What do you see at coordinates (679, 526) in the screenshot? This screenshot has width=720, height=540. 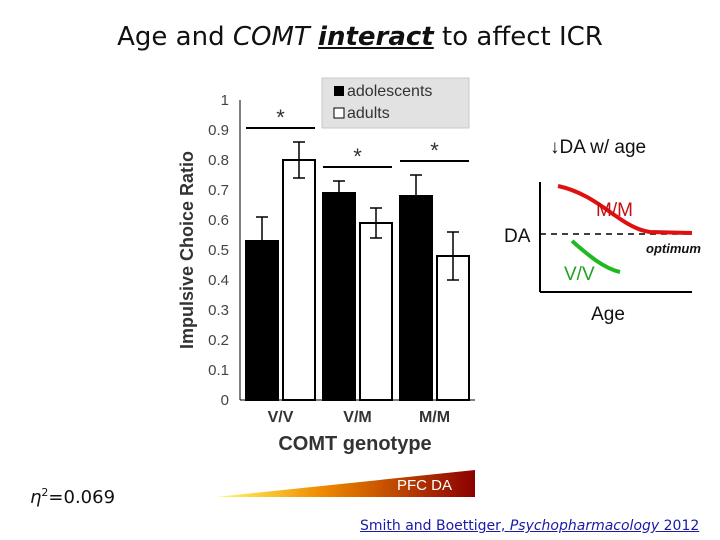 I see `citation-year: 2012` at bounding box center [679, 526].